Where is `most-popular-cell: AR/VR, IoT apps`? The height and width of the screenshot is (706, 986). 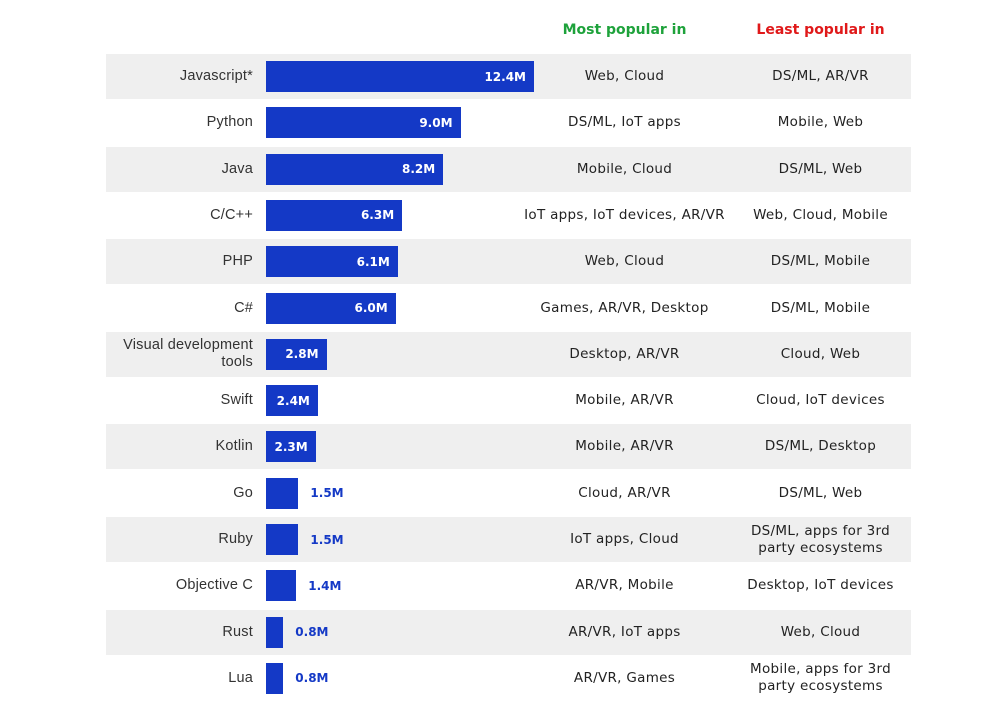 most-popular-cell: AR/VR, IoT apps is located at coordinates (624, 631).